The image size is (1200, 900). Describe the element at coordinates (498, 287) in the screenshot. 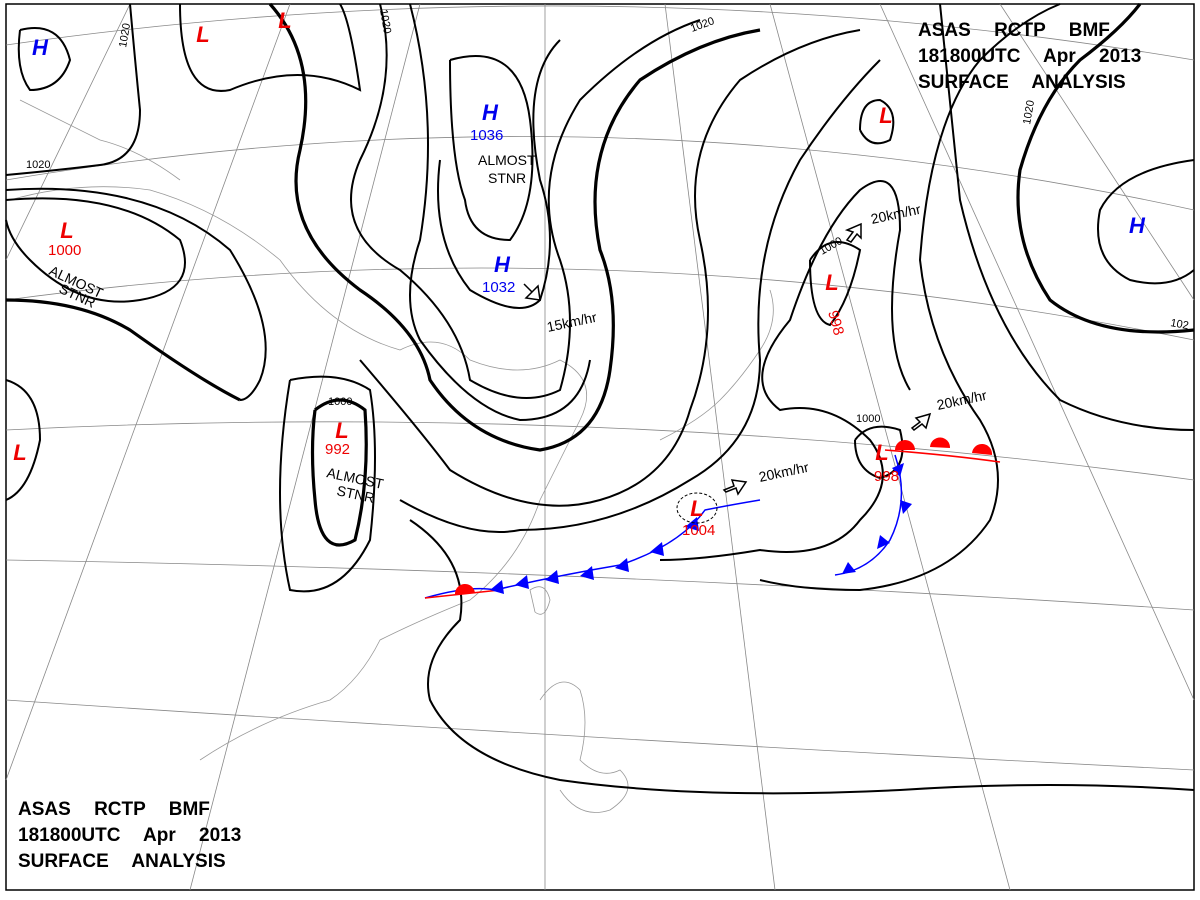

I see `pressure-label: 1032` at that location.